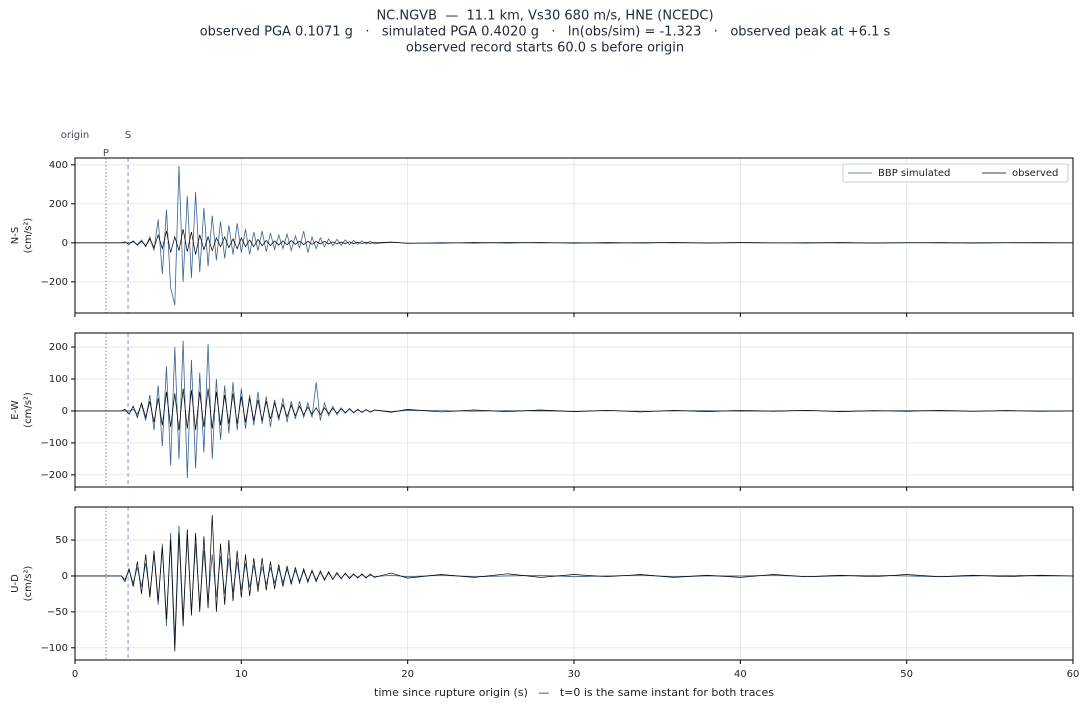  I want to click on legend-label: observed, so click(1035, 173).